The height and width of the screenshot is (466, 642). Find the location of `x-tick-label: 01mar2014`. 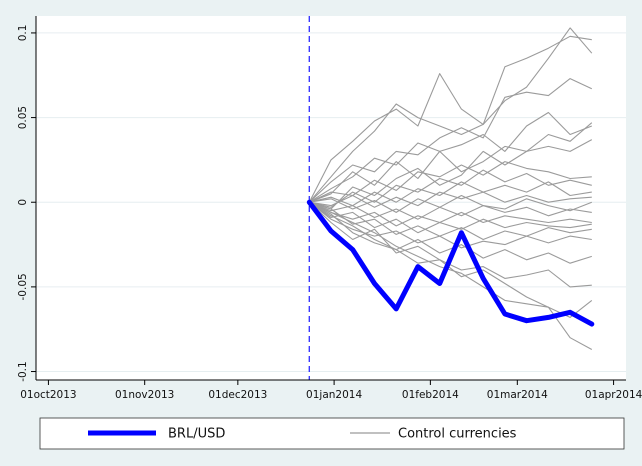

x-tick-label: 01mar2014 is located at coordinates (517, 395).